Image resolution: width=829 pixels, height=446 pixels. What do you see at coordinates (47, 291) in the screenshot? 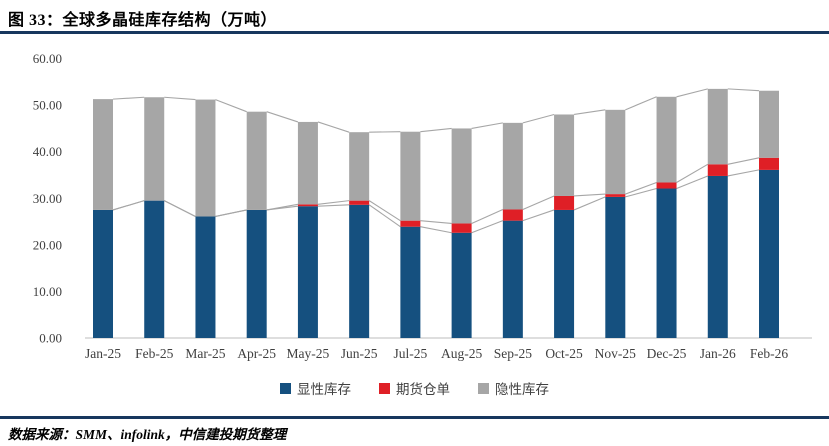
I see `y-axis-tick-label: 10.00` at bounding box center [47, 291].